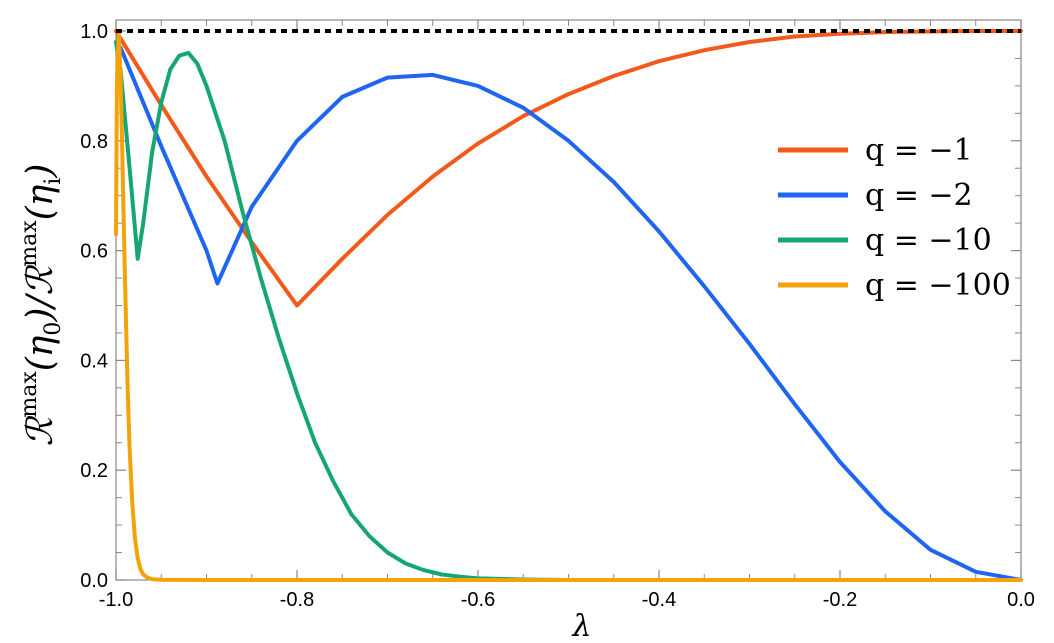 This screenshot has height=643, width=1054. I want to click on x-tick-label: 0.0, so click(1021, 600).